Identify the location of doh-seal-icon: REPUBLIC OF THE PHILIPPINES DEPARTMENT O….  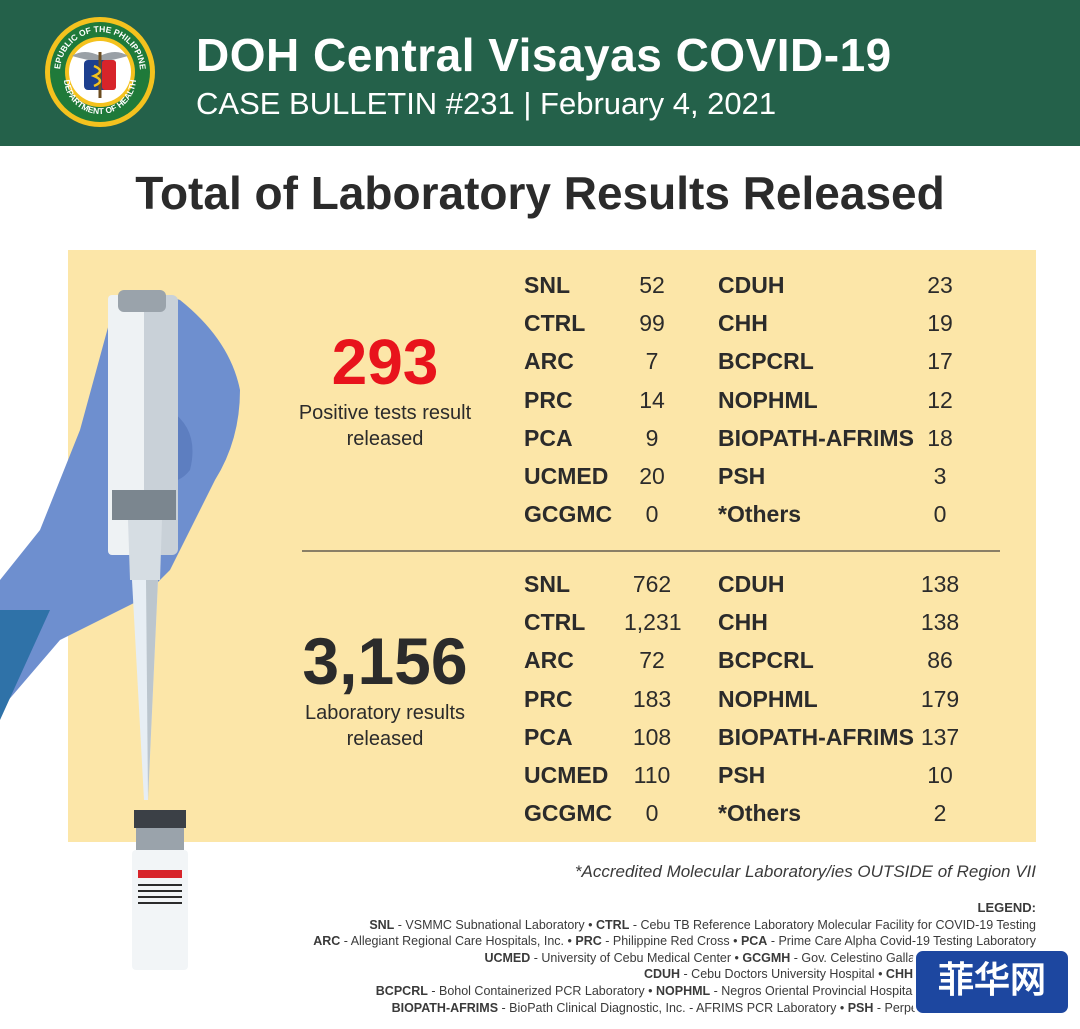
(99, 71).